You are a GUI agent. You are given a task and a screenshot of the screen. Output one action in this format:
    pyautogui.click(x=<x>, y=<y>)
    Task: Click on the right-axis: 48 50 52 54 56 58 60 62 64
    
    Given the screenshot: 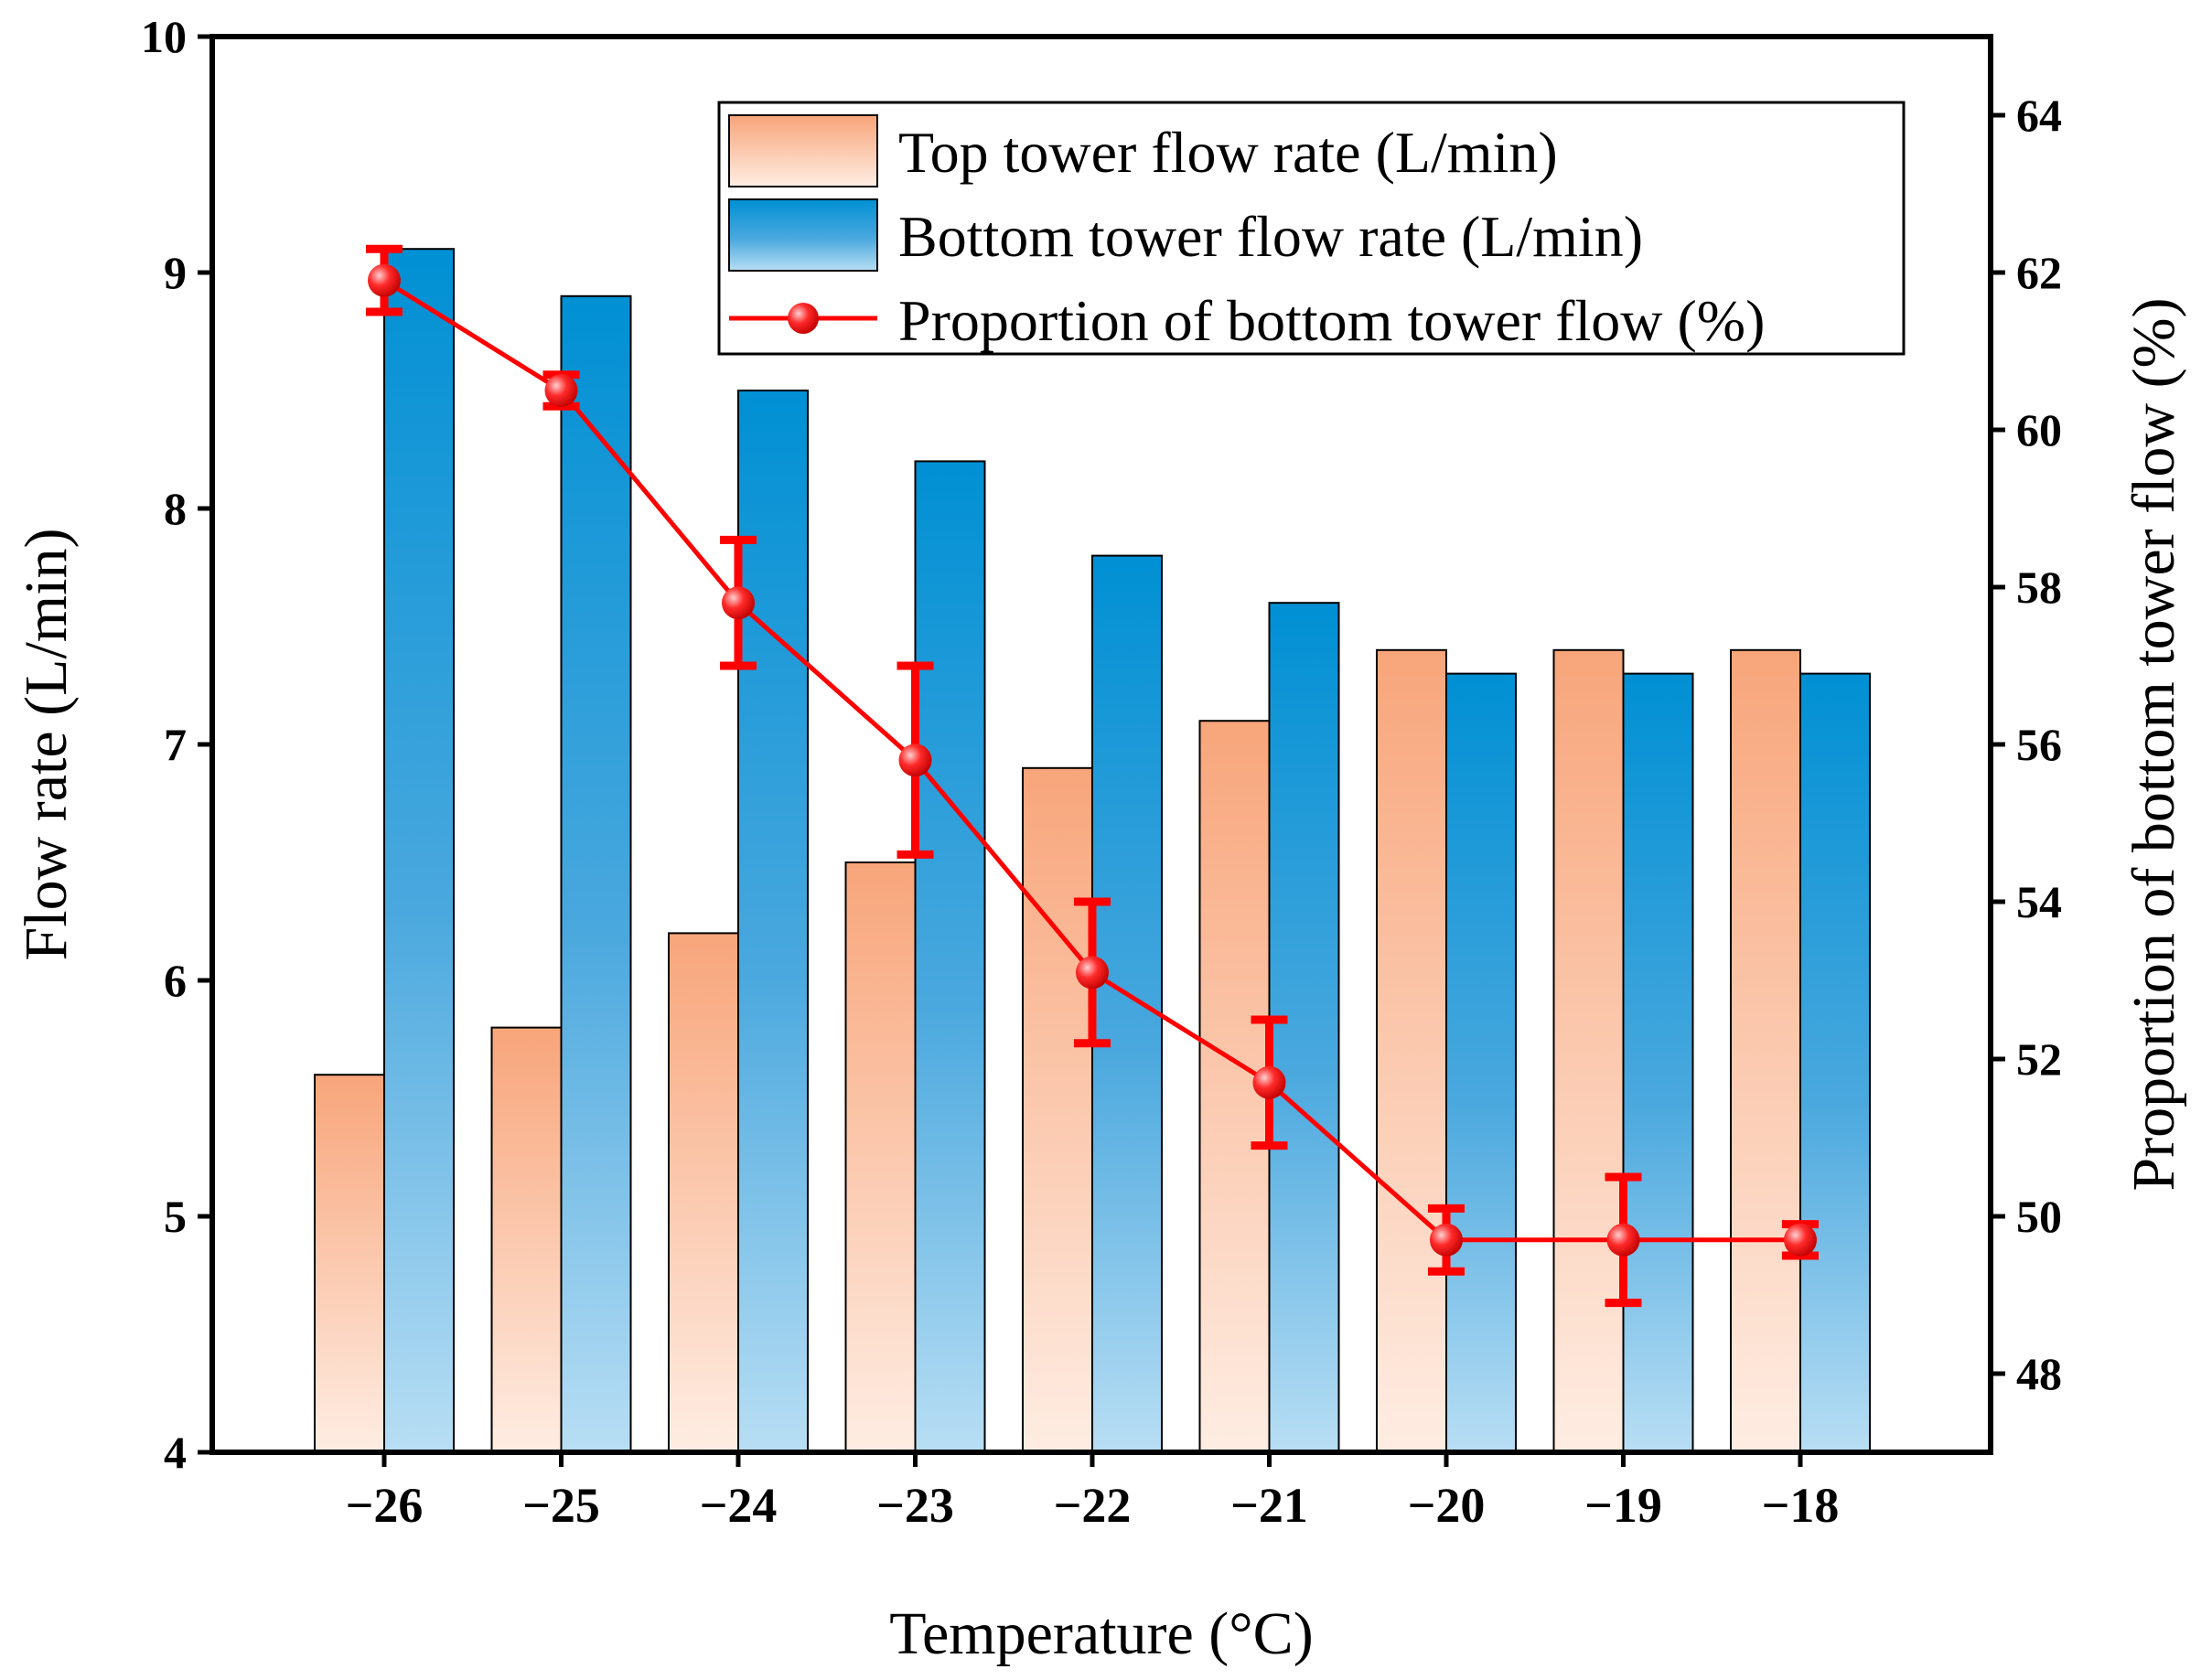 What is the action you would take?
    pyautogui.click(x=2026, y=744)
    